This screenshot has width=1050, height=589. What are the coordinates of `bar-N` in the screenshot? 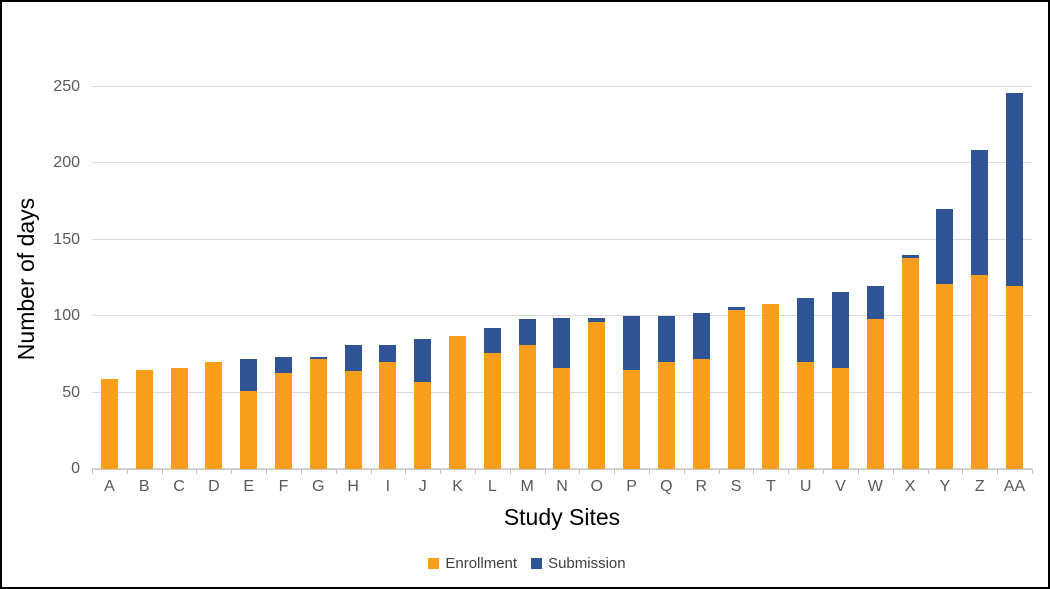 It's located at (562, 278).